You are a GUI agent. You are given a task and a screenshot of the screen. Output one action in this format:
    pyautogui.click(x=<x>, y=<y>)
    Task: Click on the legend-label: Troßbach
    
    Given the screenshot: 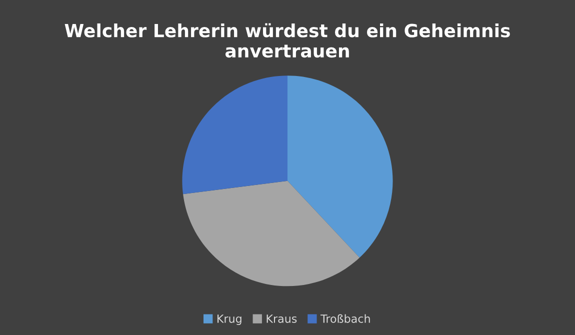 What is the action you would take?
    pyautogui.click(x=345, y=318)
    